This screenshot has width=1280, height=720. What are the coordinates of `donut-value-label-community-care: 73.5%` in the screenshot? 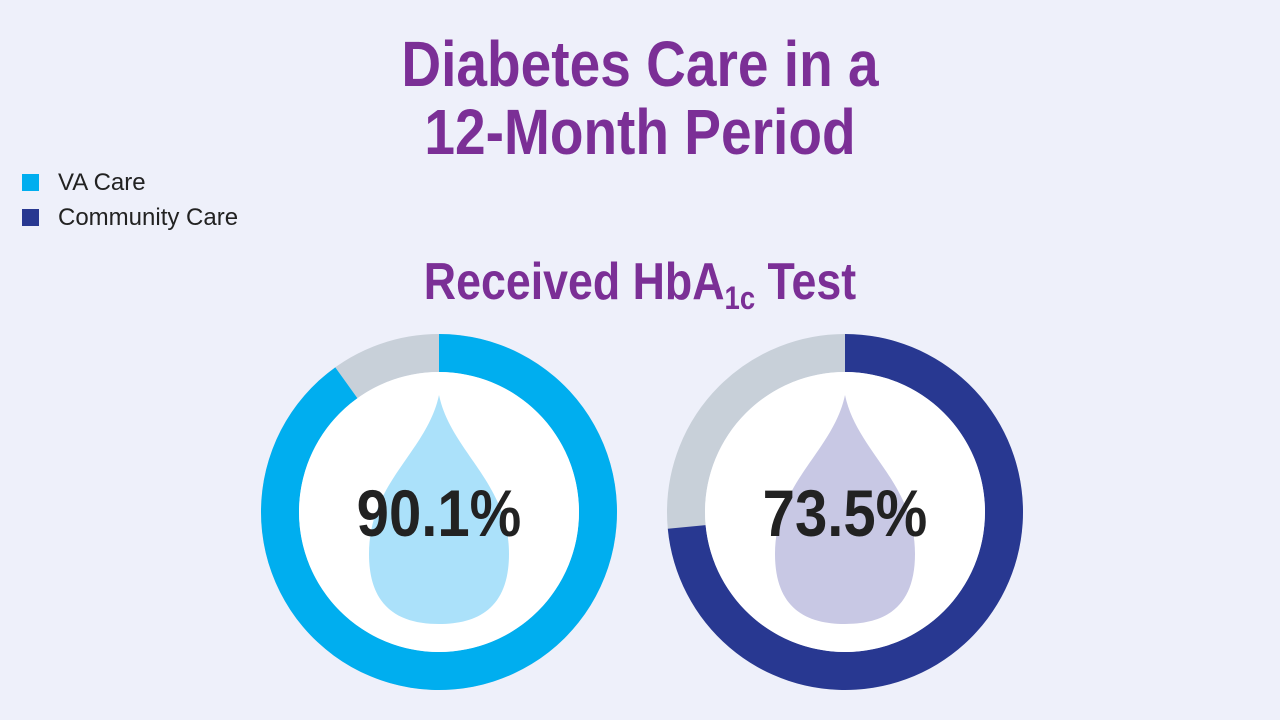 It's located at (845, 514).